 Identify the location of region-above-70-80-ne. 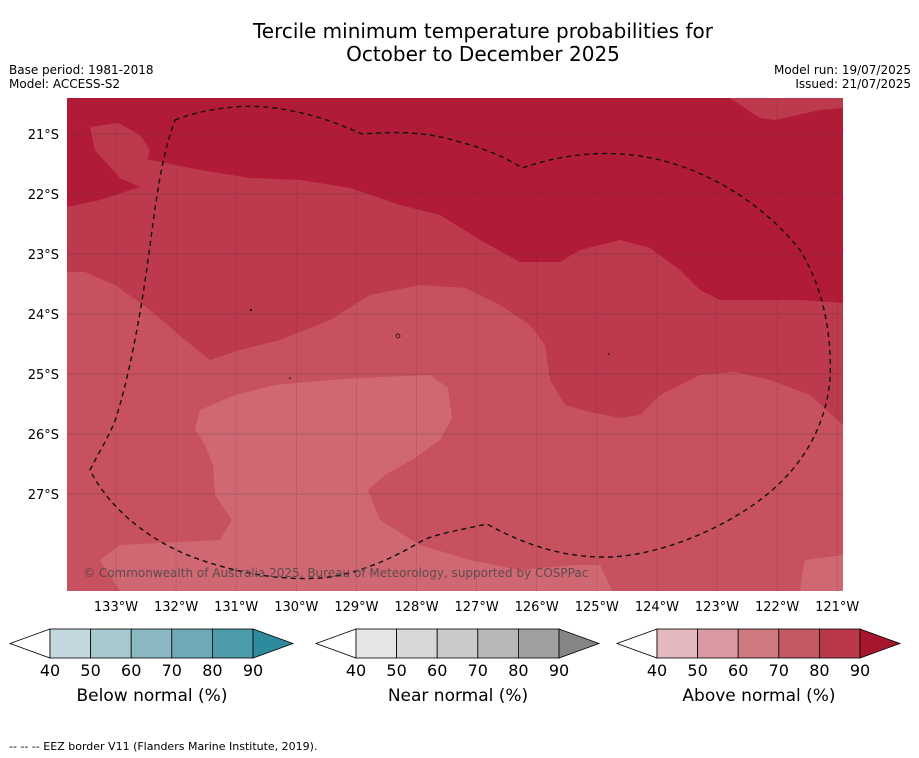
(786, 109).